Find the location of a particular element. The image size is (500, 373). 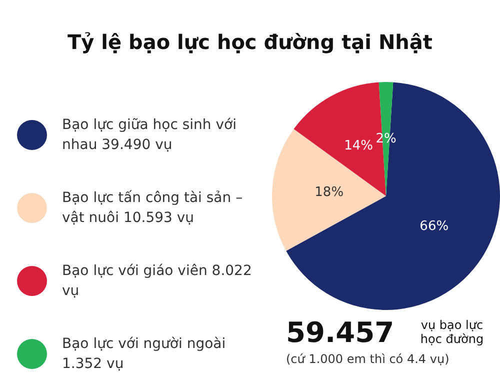

data-label: 2% is located at coordinates (386, 138).